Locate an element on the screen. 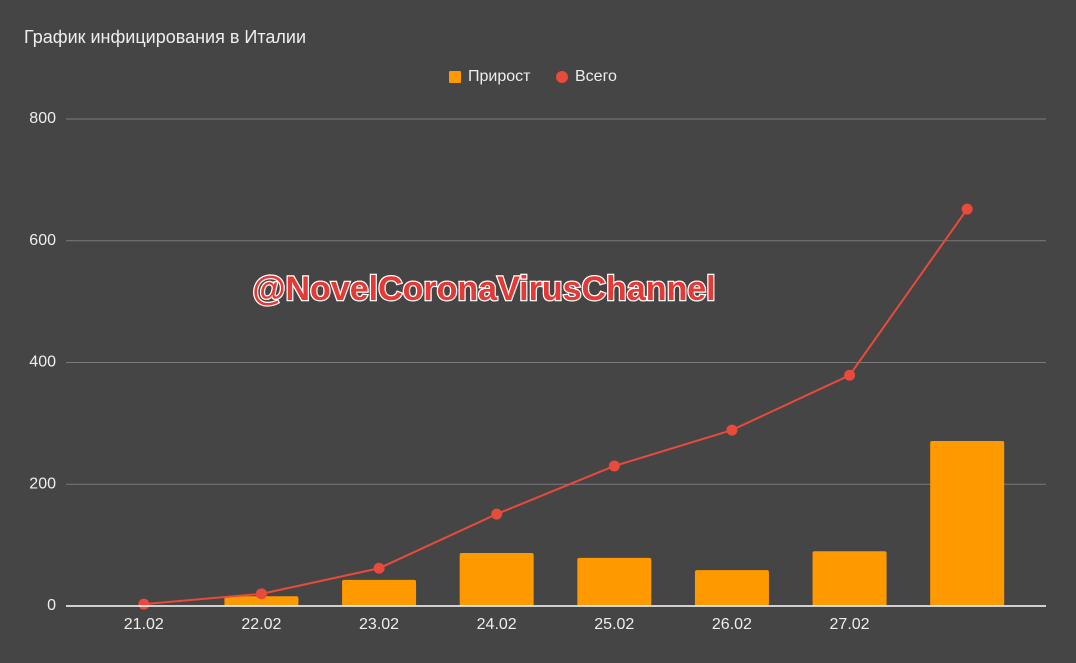 Image resolution: width=1076 pixels, height=663 pixels. x-tick-label: 21.02 is located at coordinates (144, 624).